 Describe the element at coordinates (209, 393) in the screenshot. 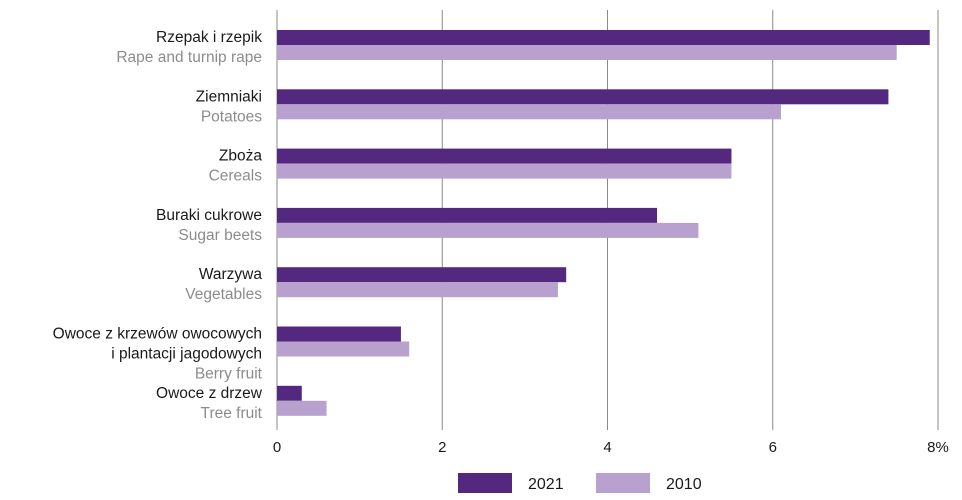

I see `category-label: Owoce z drzew` at that location.